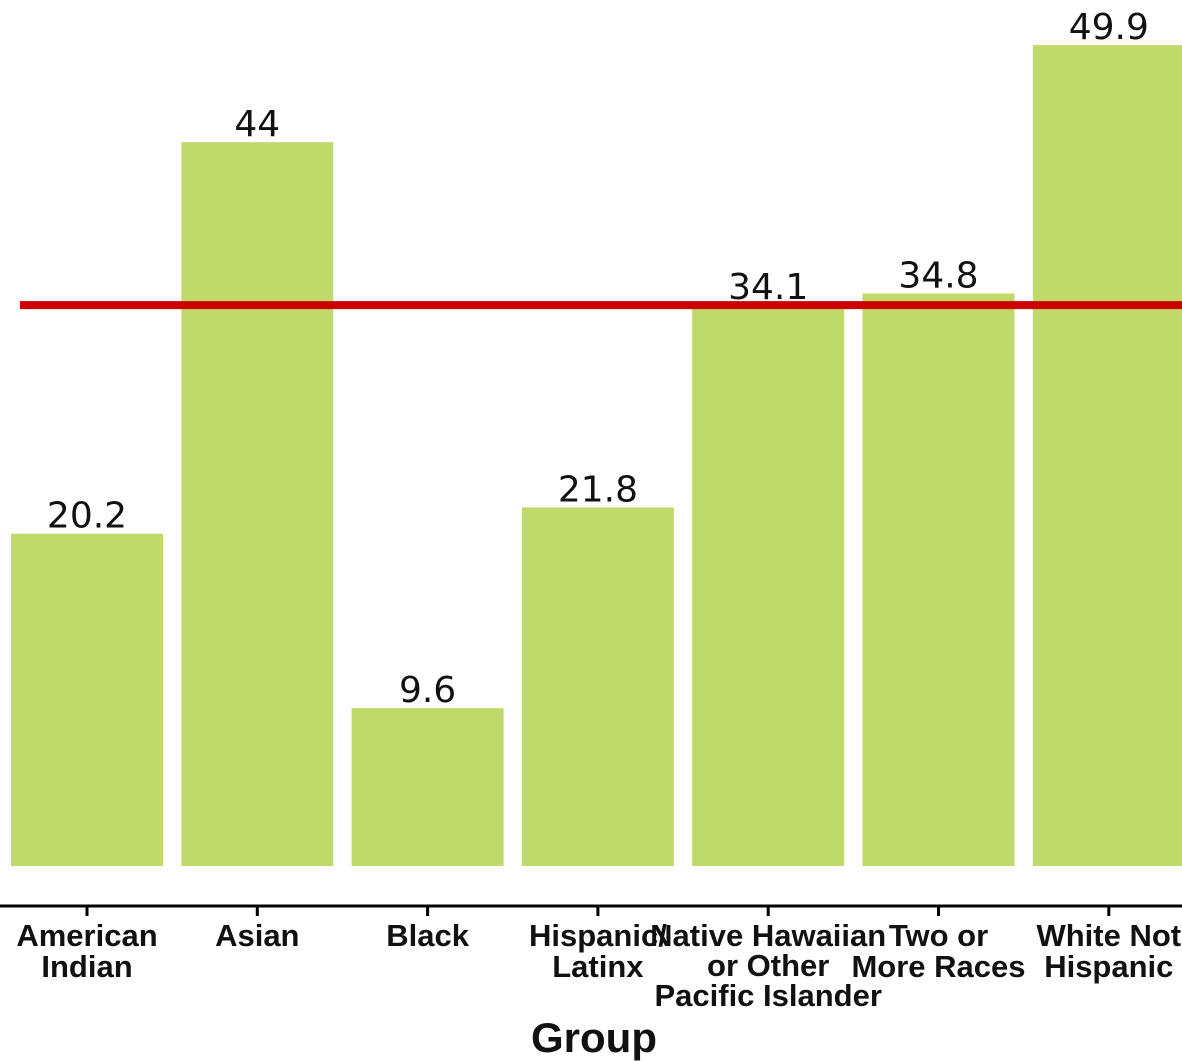 This screenshot has height=1061, width=1182. What do you see at coordinates (1108, 966) in the screenshot?
I see `tick-label-line: Hispanic` at bounding box center [1108, 966].